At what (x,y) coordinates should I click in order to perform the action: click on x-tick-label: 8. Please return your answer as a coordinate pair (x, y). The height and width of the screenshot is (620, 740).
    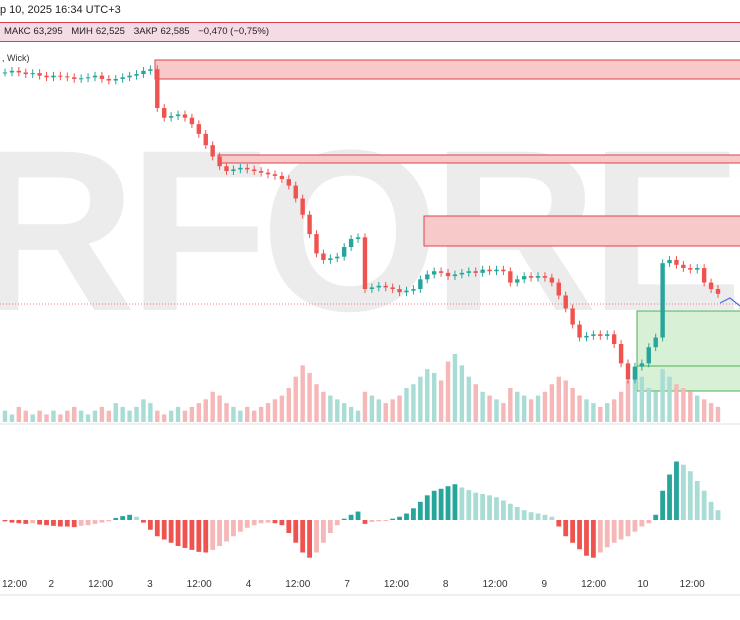
    Looking at the image, I should click on (446, 584).